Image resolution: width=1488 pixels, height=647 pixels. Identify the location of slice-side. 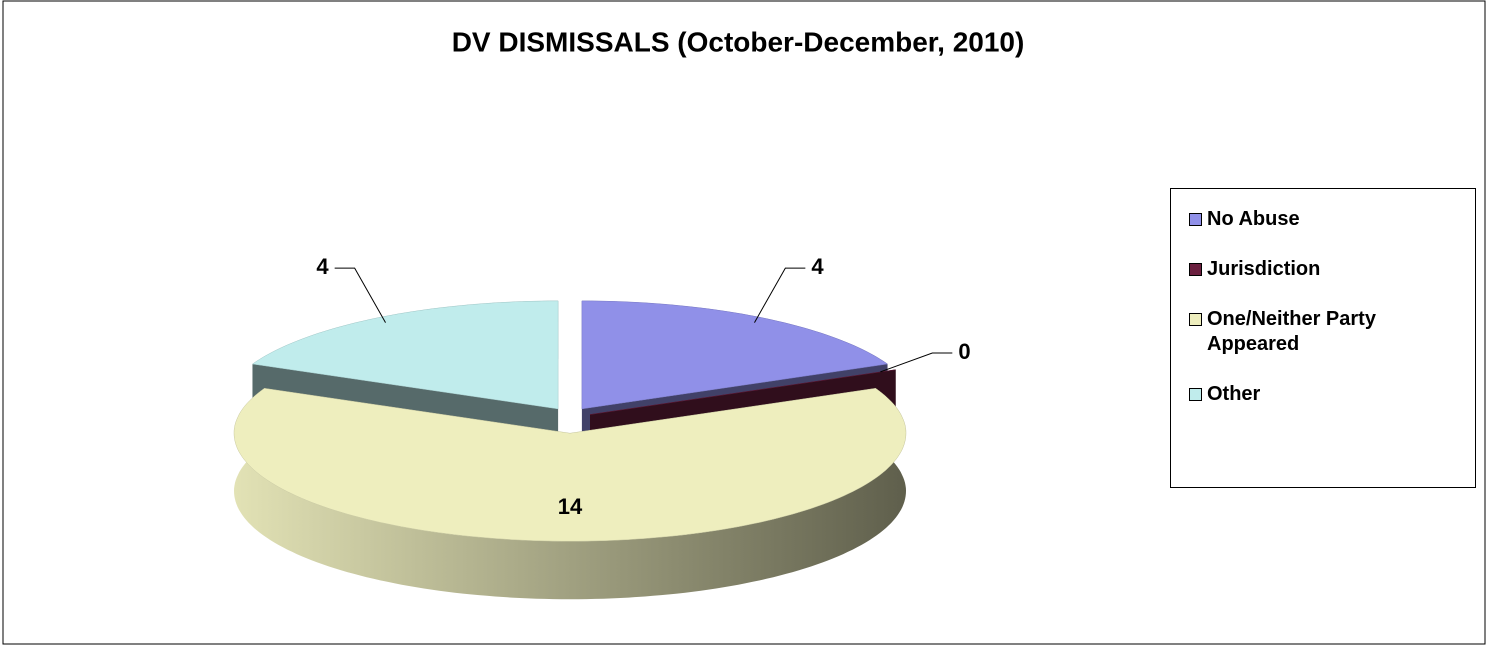
(570, 494).